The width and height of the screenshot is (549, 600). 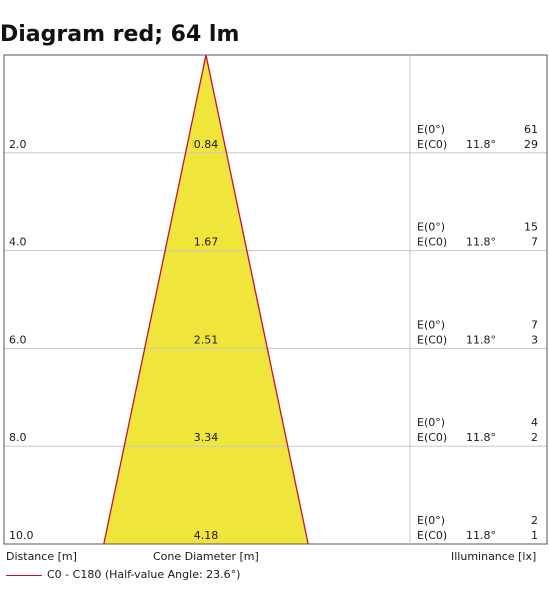 I want to click on distance-label: 10.0, so click(x=21, y=535).